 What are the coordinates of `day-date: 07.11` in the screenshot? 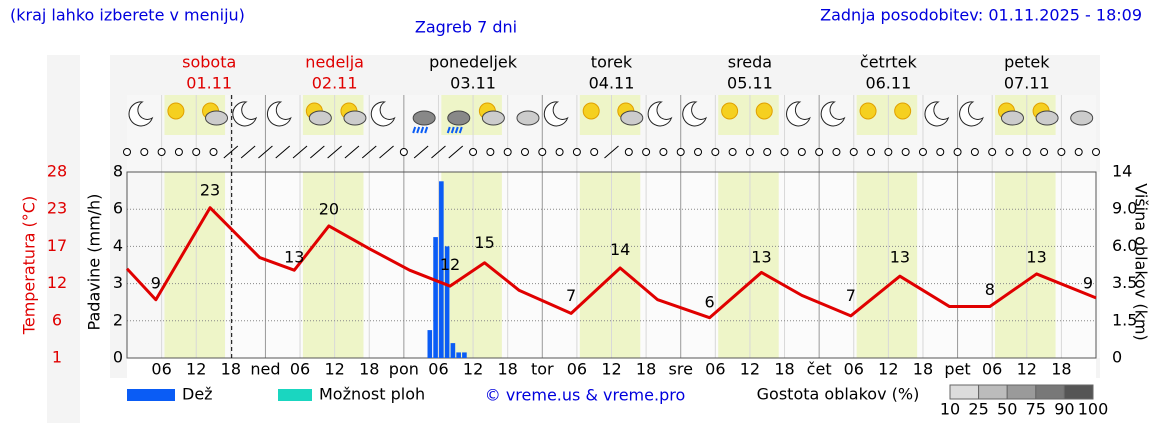 It's located at (1027, 83).